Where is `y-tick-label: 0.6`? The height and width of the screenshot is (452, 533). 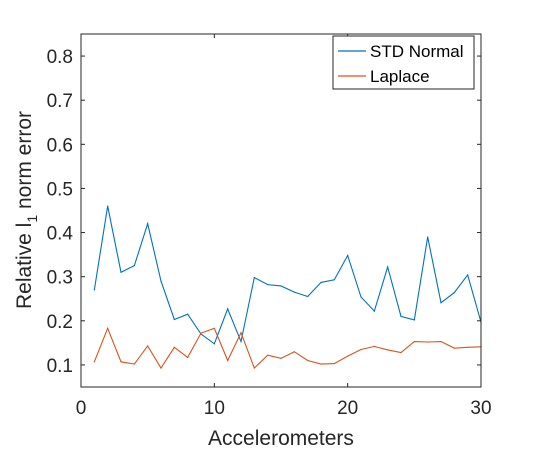 y-tick-label: 0.6 is located at coordinates (60, 145).